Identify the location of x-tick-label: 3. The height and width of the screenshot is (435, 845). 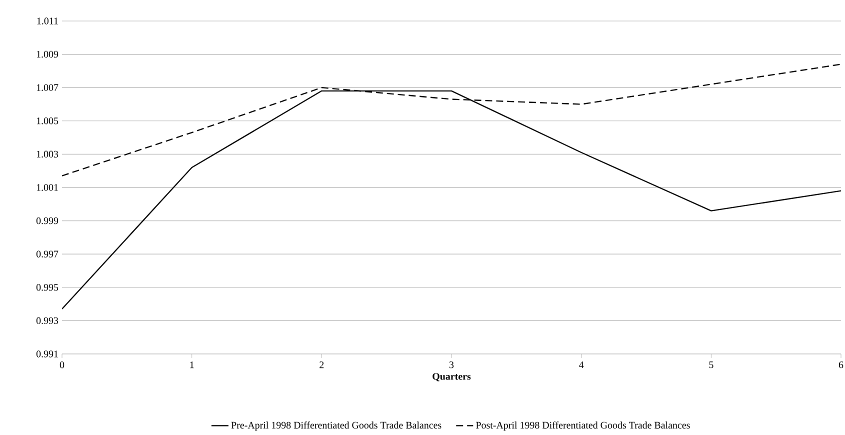
(452, 364).